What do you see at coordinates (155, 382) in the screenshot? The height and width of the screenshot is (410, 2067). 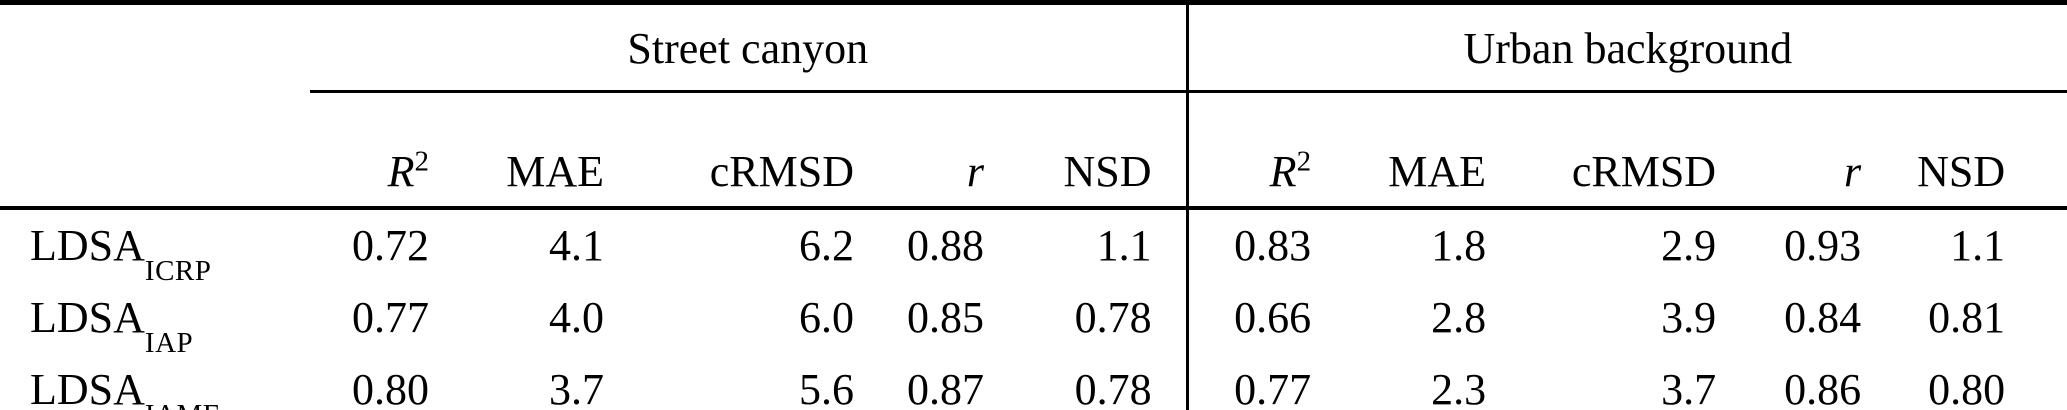 I see `row-label-ldsa-iame: LDSAIAME` at bounding box center [155, 382].